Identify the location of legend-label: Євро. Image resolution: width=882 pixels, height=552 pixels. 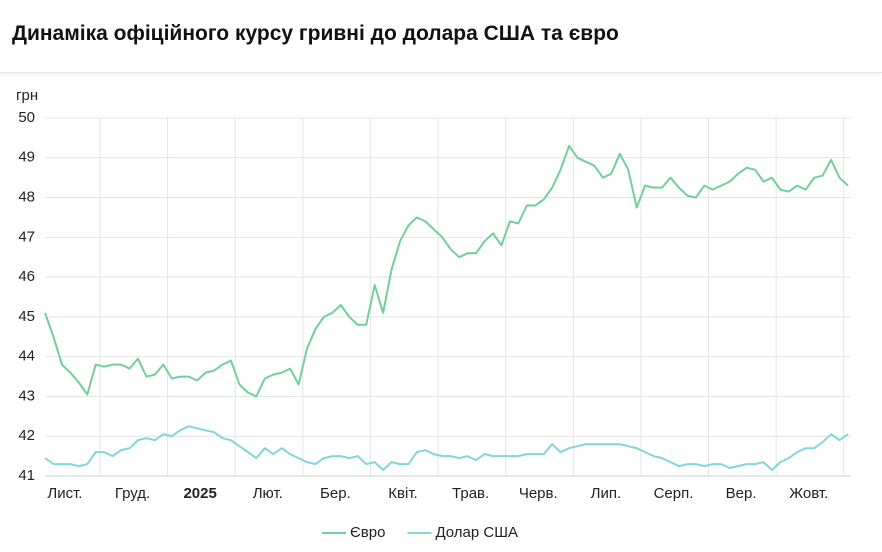
(367, 532).